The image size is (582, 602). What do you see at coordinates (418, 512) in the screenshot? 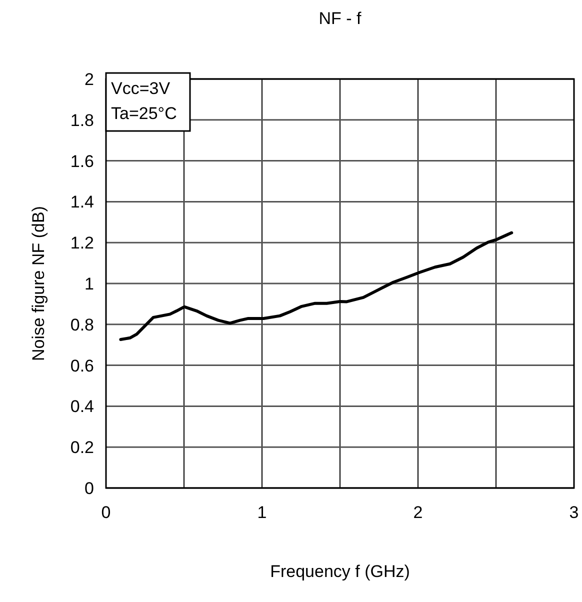
I see `x-tick-label: 2` at bounding box center [418, 512].